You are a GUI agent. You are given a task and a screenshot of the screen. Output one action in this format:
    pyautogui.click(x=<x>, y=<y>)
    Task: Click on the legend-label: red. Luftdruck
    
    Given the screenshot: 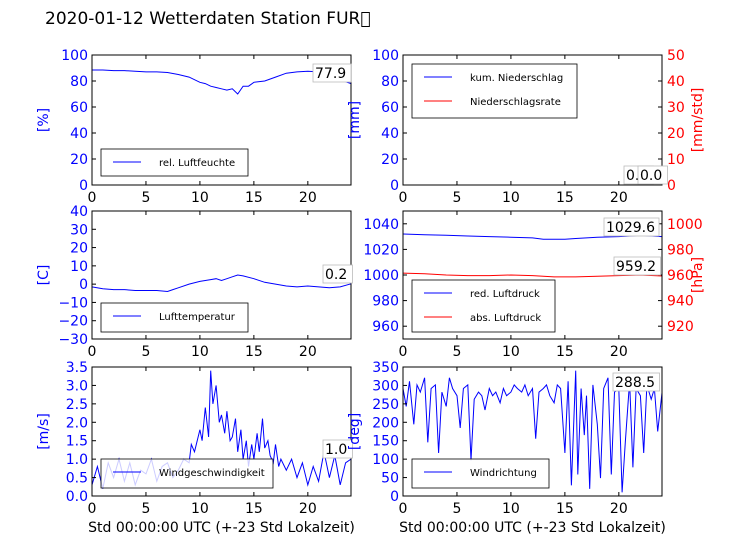 What is the action you would take?
    pyautogui.click(x=505, y=294)
    